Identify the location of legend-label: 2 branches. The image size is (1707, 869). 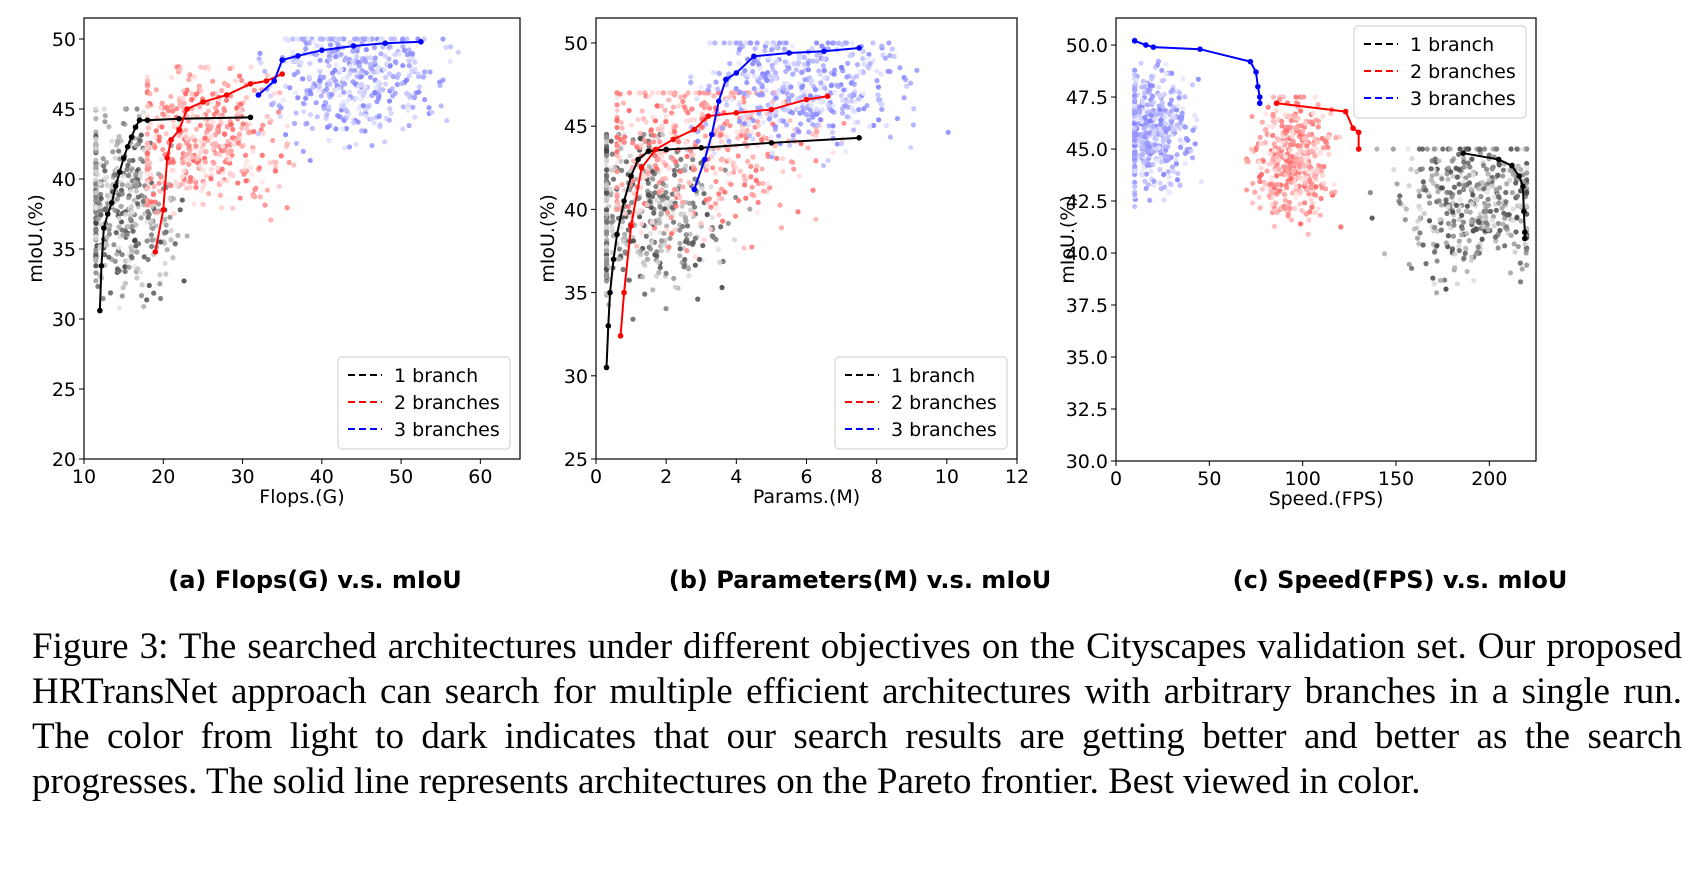
(944, 403).